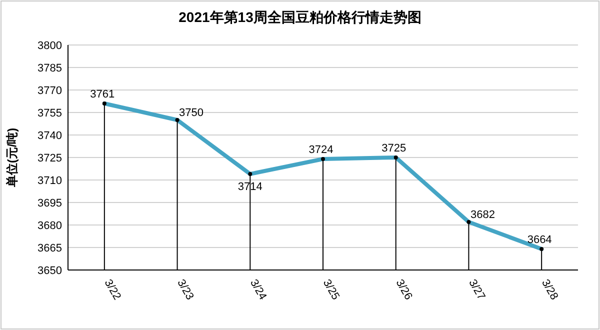 The width and height of the screenshot is (600, 330). I want to click on y-tick-label: 3650, so click(50, 271).